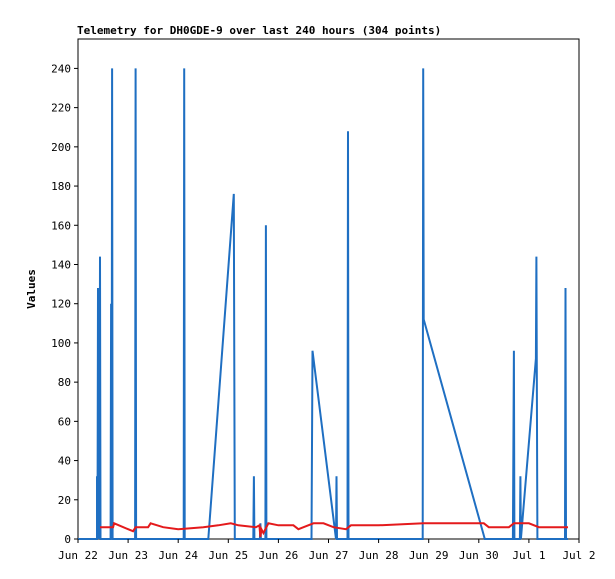 This screenshot has height=579, width=615. What do you see at coordinates (61, 147) in the screenshot?
I see `y-tick-label: 200` at bounding box center [61, 147].